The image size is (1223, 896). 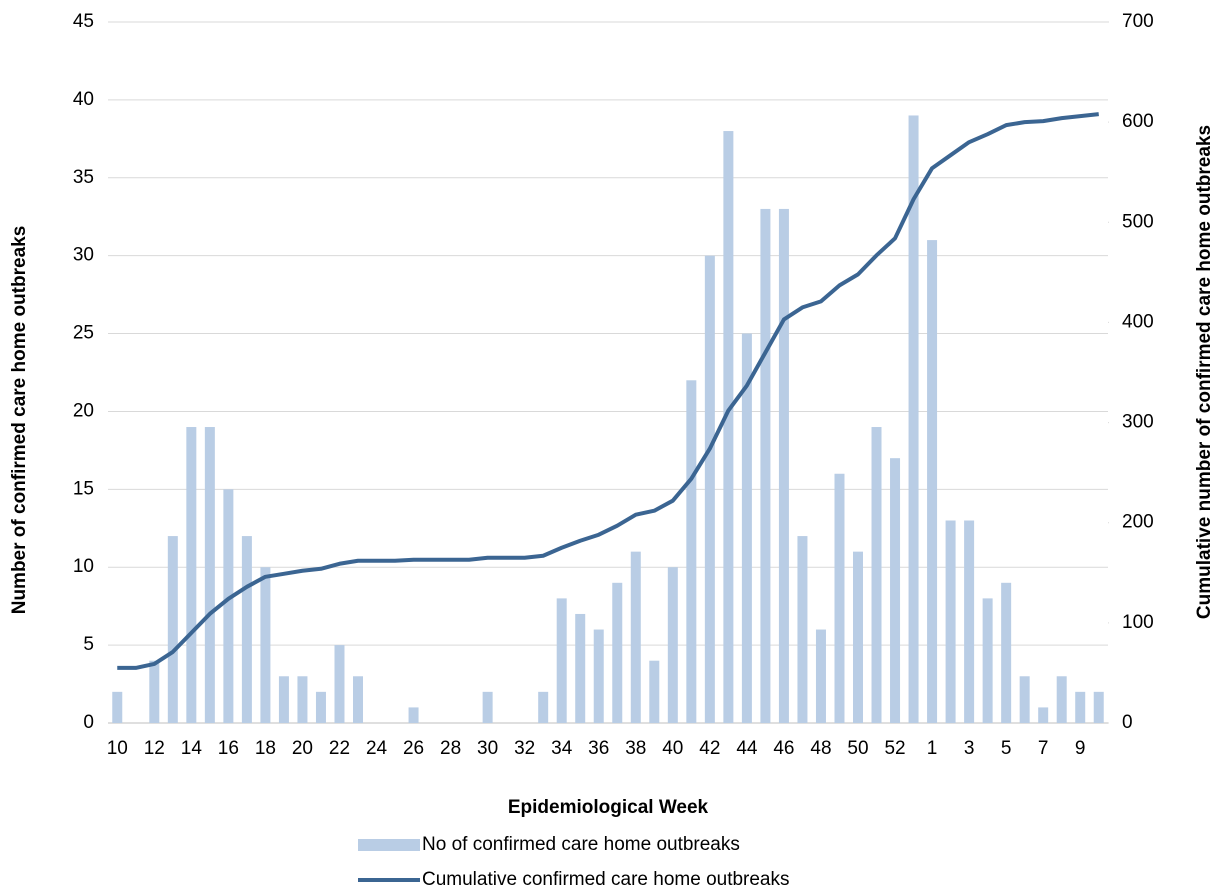 What do you see at coordinates (1127, 722) in the screenshot?
I see `y2-tick-label: 0` at bounding box center [1127, 722].